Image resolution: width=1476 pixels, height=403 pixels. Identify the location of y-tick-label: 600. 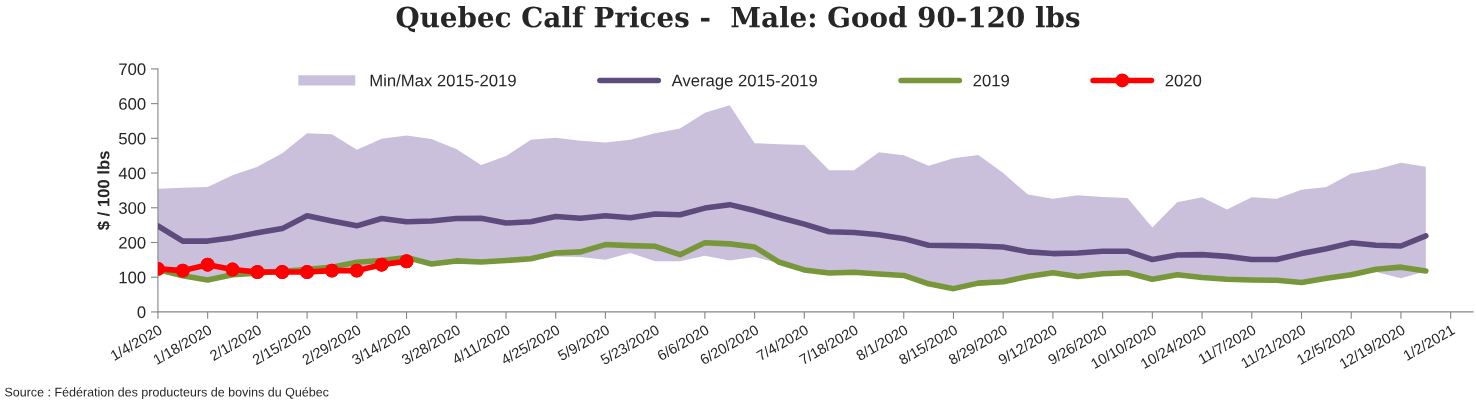
(132, 104).